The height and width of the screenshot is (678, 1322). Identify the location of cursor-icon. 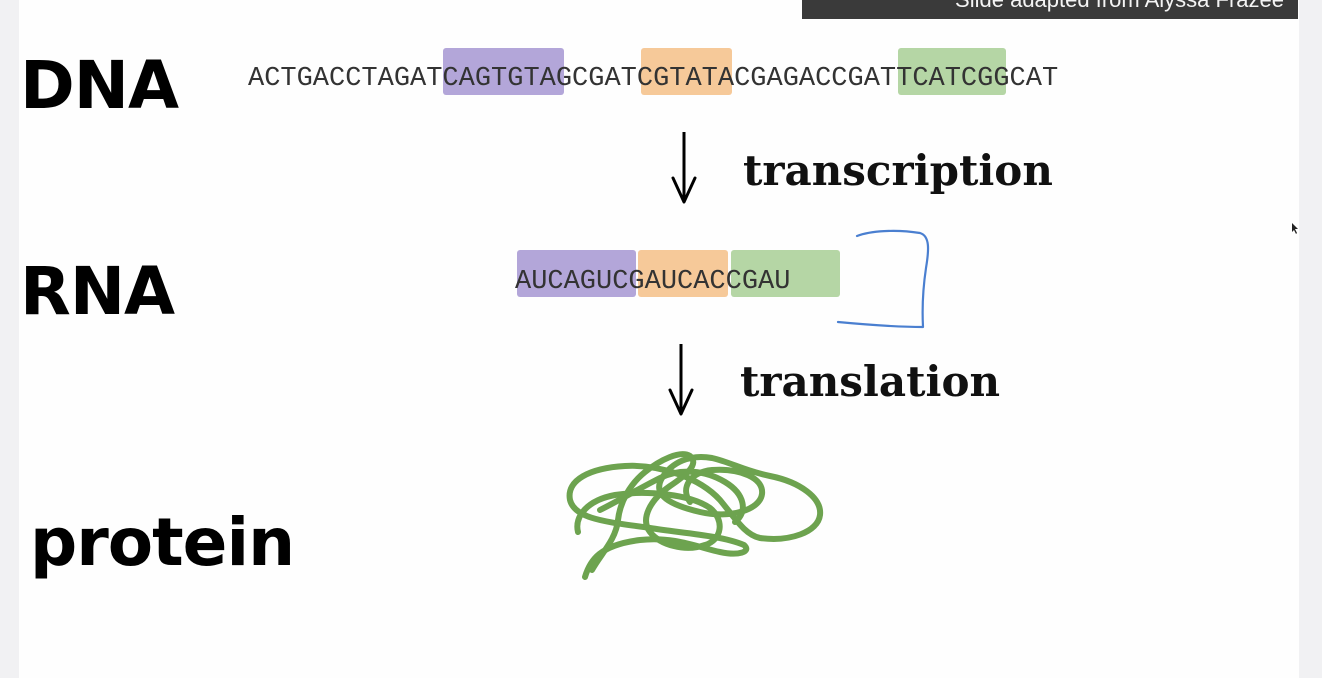
(1295, 228).